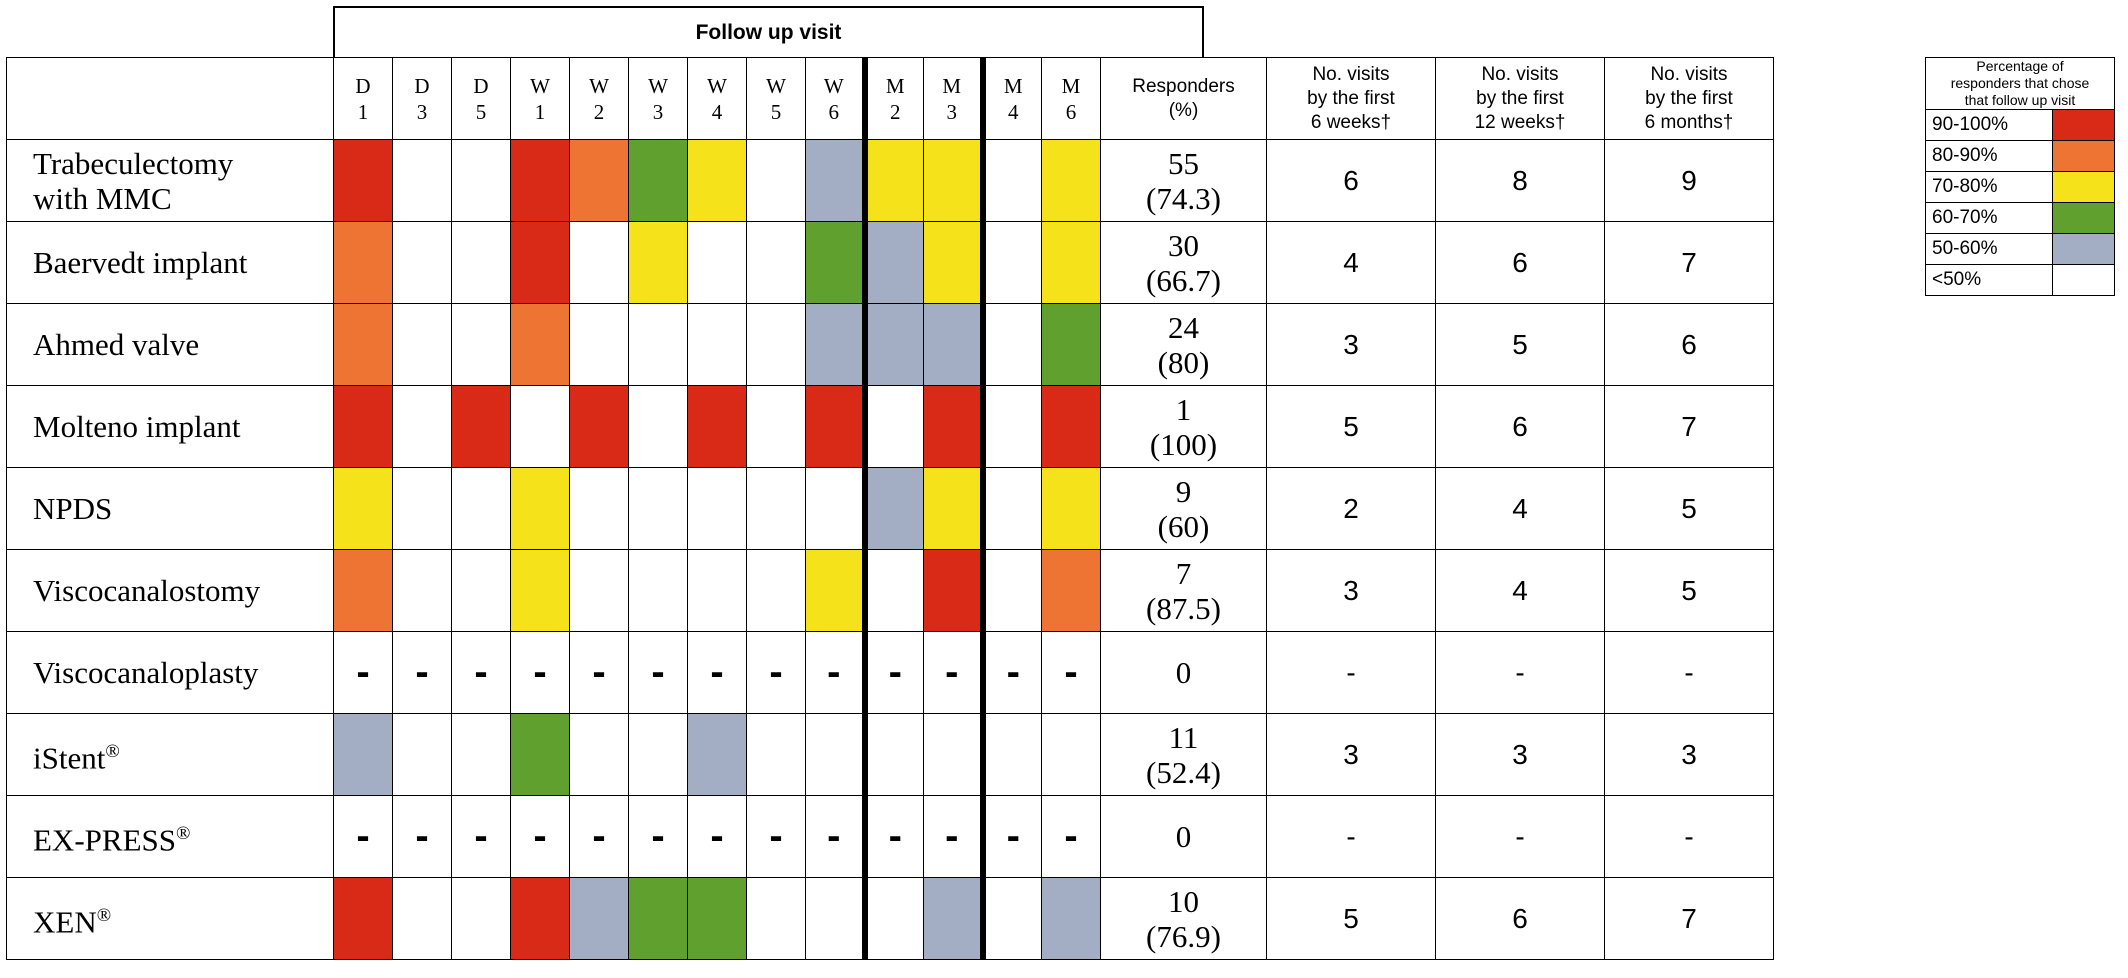 The image size is (2128, 978). I want to click on visit-column-label-line: 1, so click(363, 111).